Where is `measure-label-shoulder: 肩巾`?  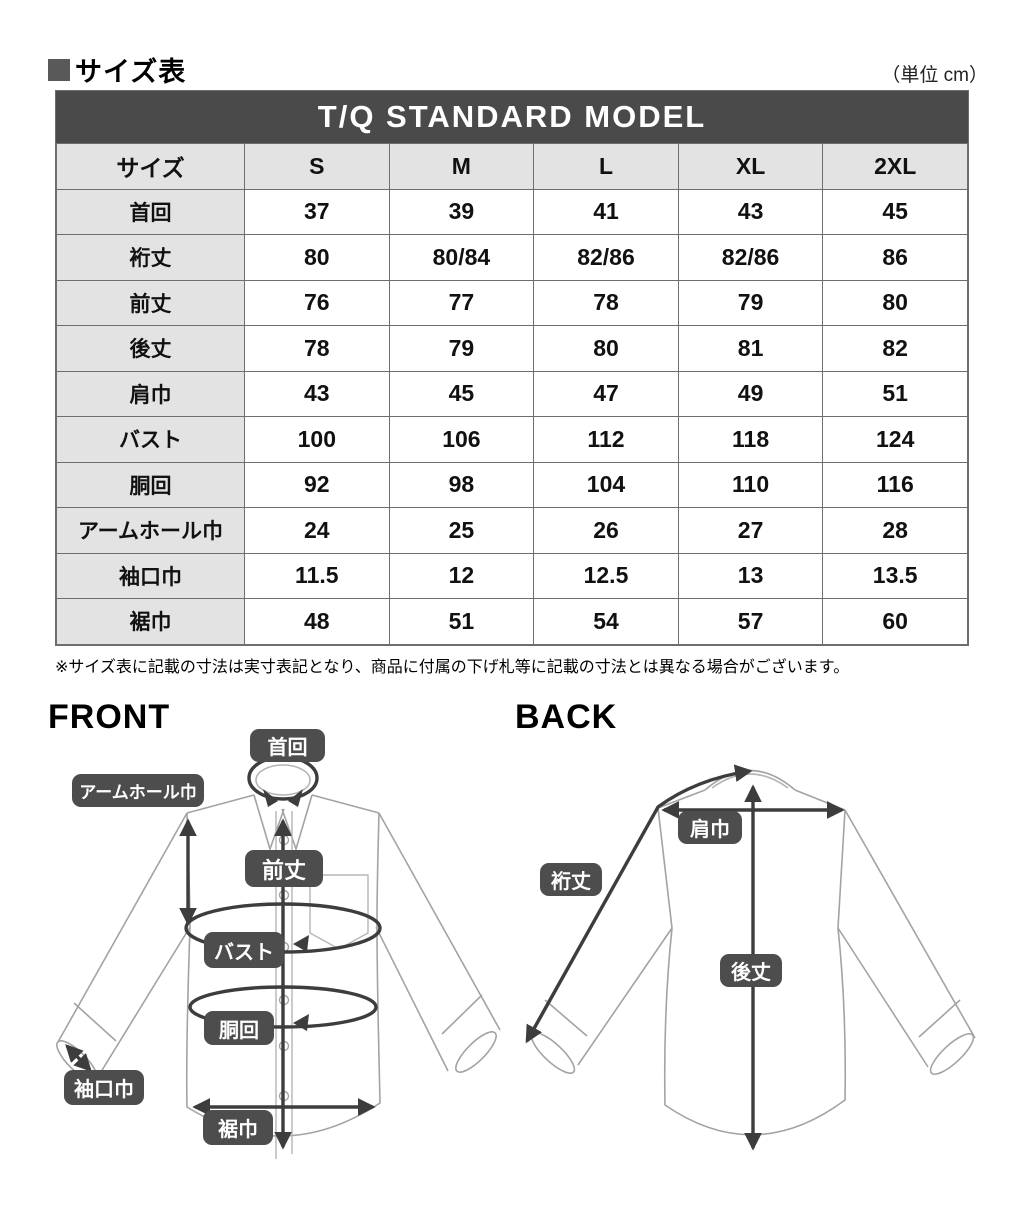
measure-label-shoulder: 肩巾 is located at coordinates (710, 827).